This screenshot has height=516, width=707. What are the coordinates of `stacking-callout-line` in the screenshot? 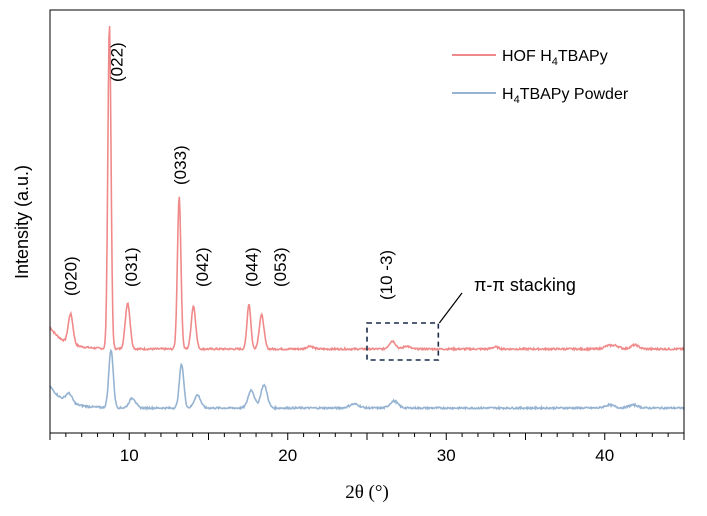 It's located at (450, 308).